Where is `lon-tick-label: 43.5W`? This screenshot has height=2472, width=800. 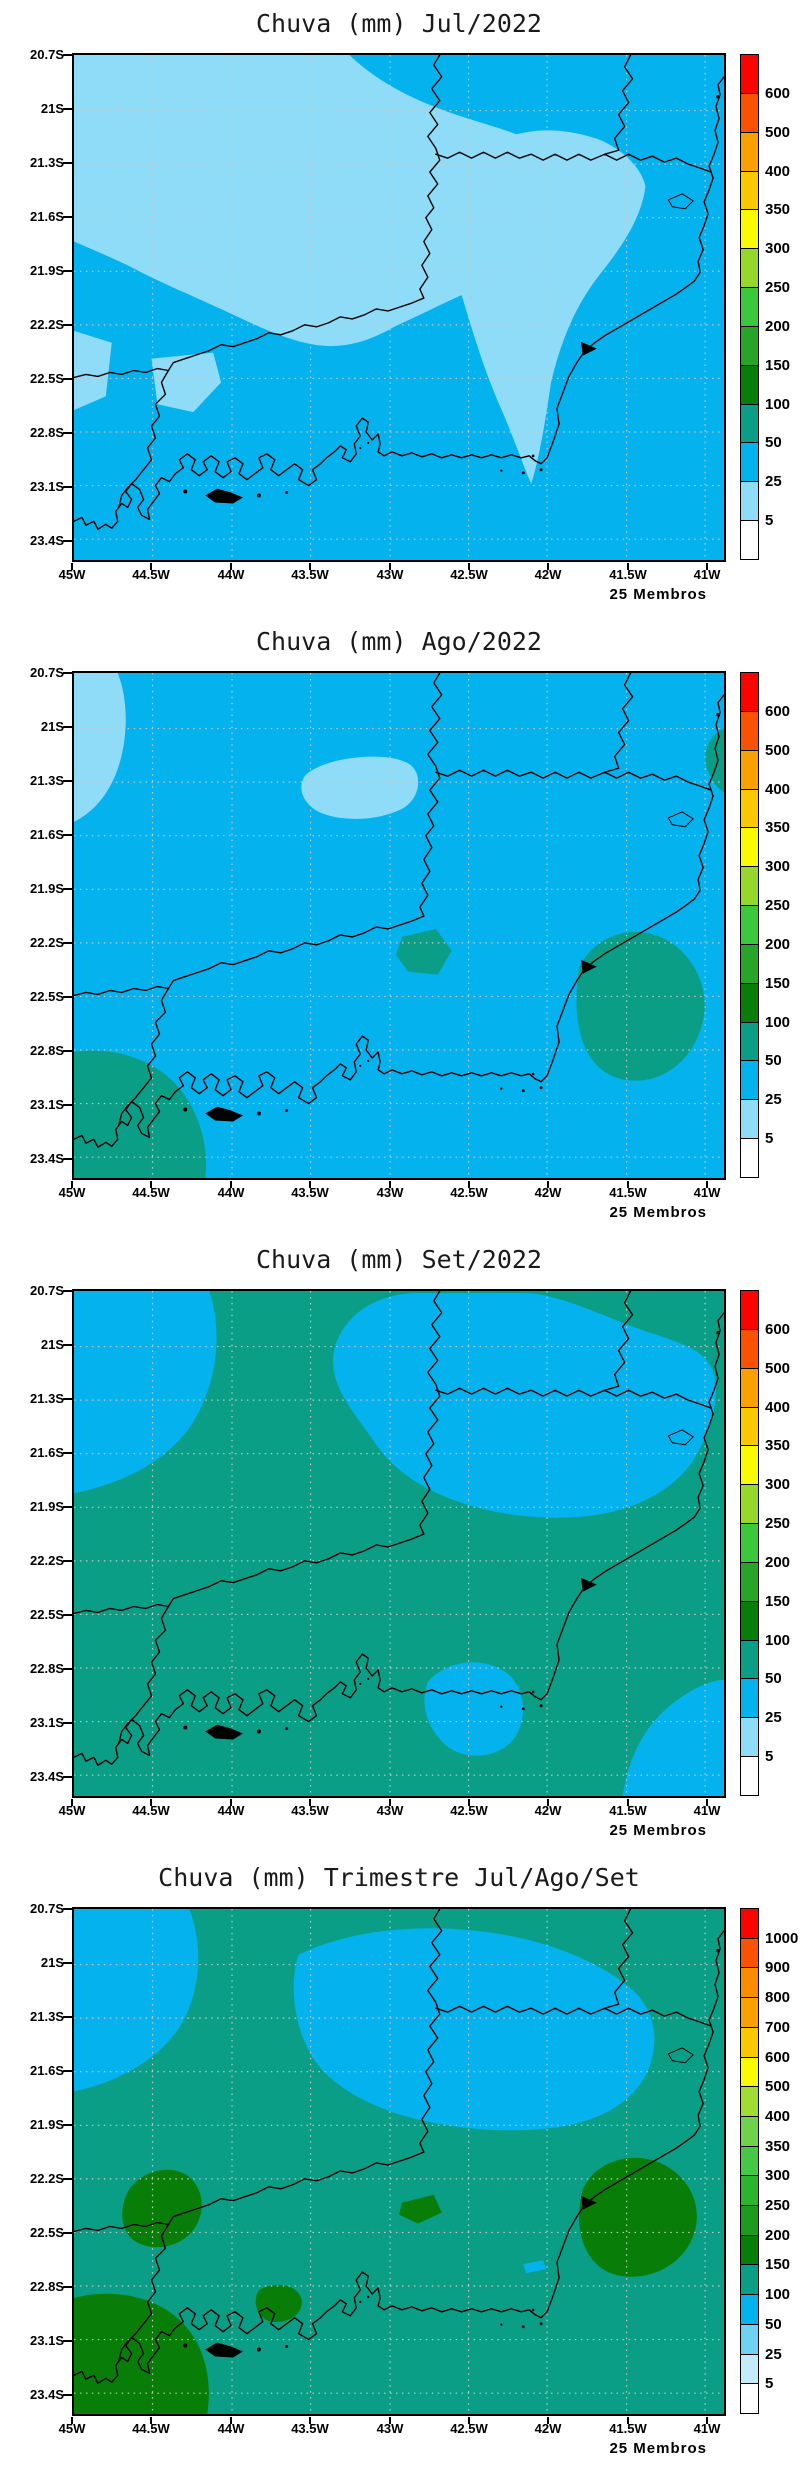
lon-tick-label: 43.5W is located at coordinates (310, 1192).